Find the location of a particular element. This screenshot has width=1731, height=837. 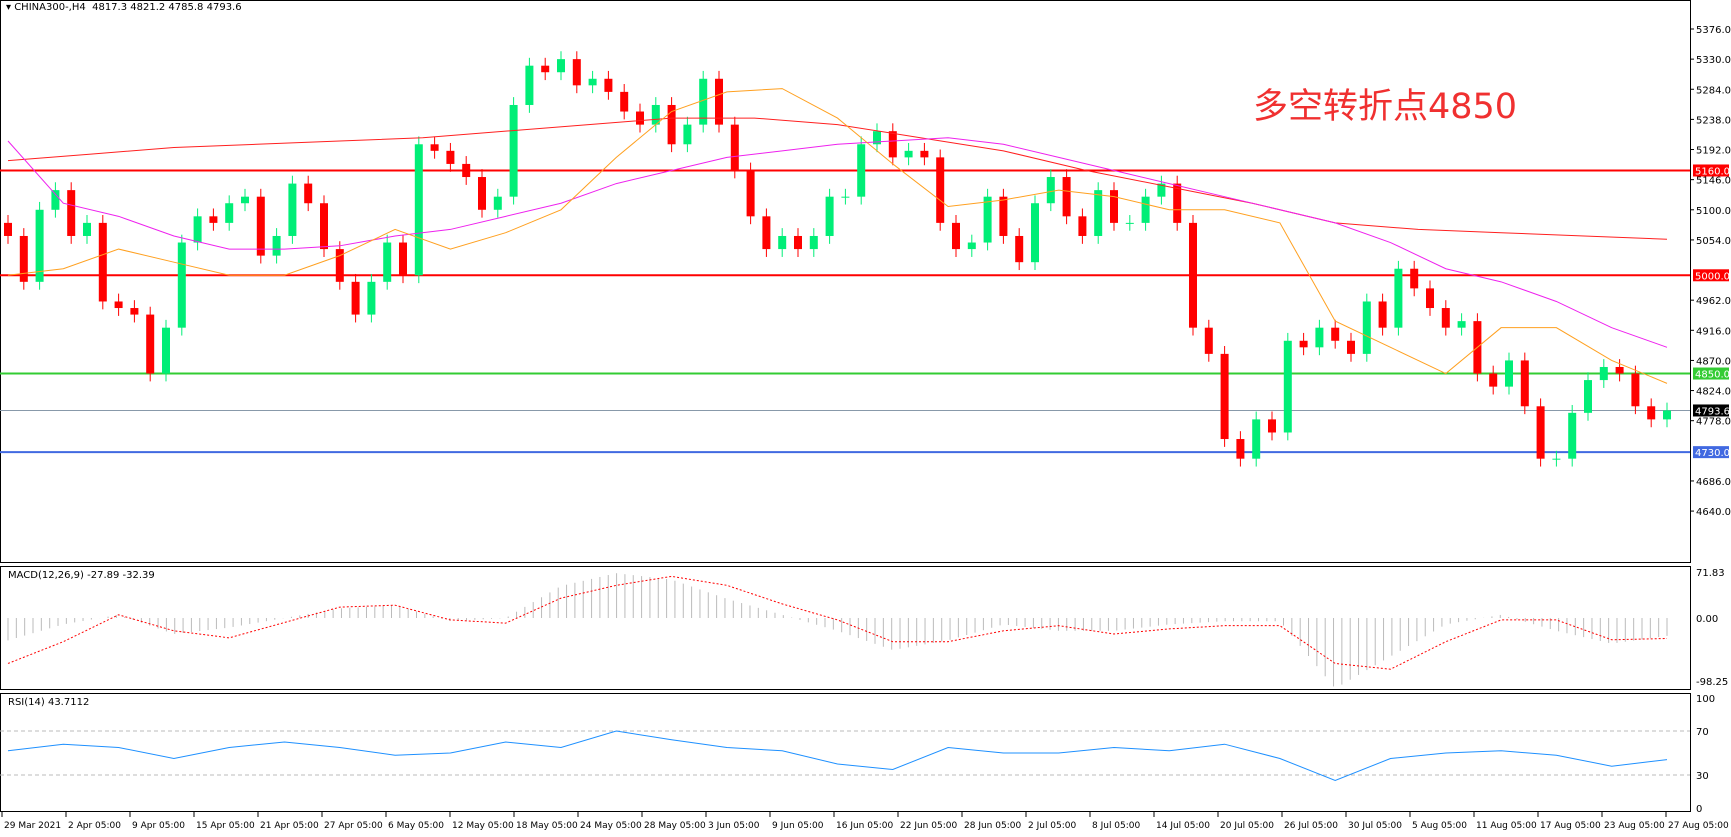

rsi-panel is located at coordinates (845, 752).